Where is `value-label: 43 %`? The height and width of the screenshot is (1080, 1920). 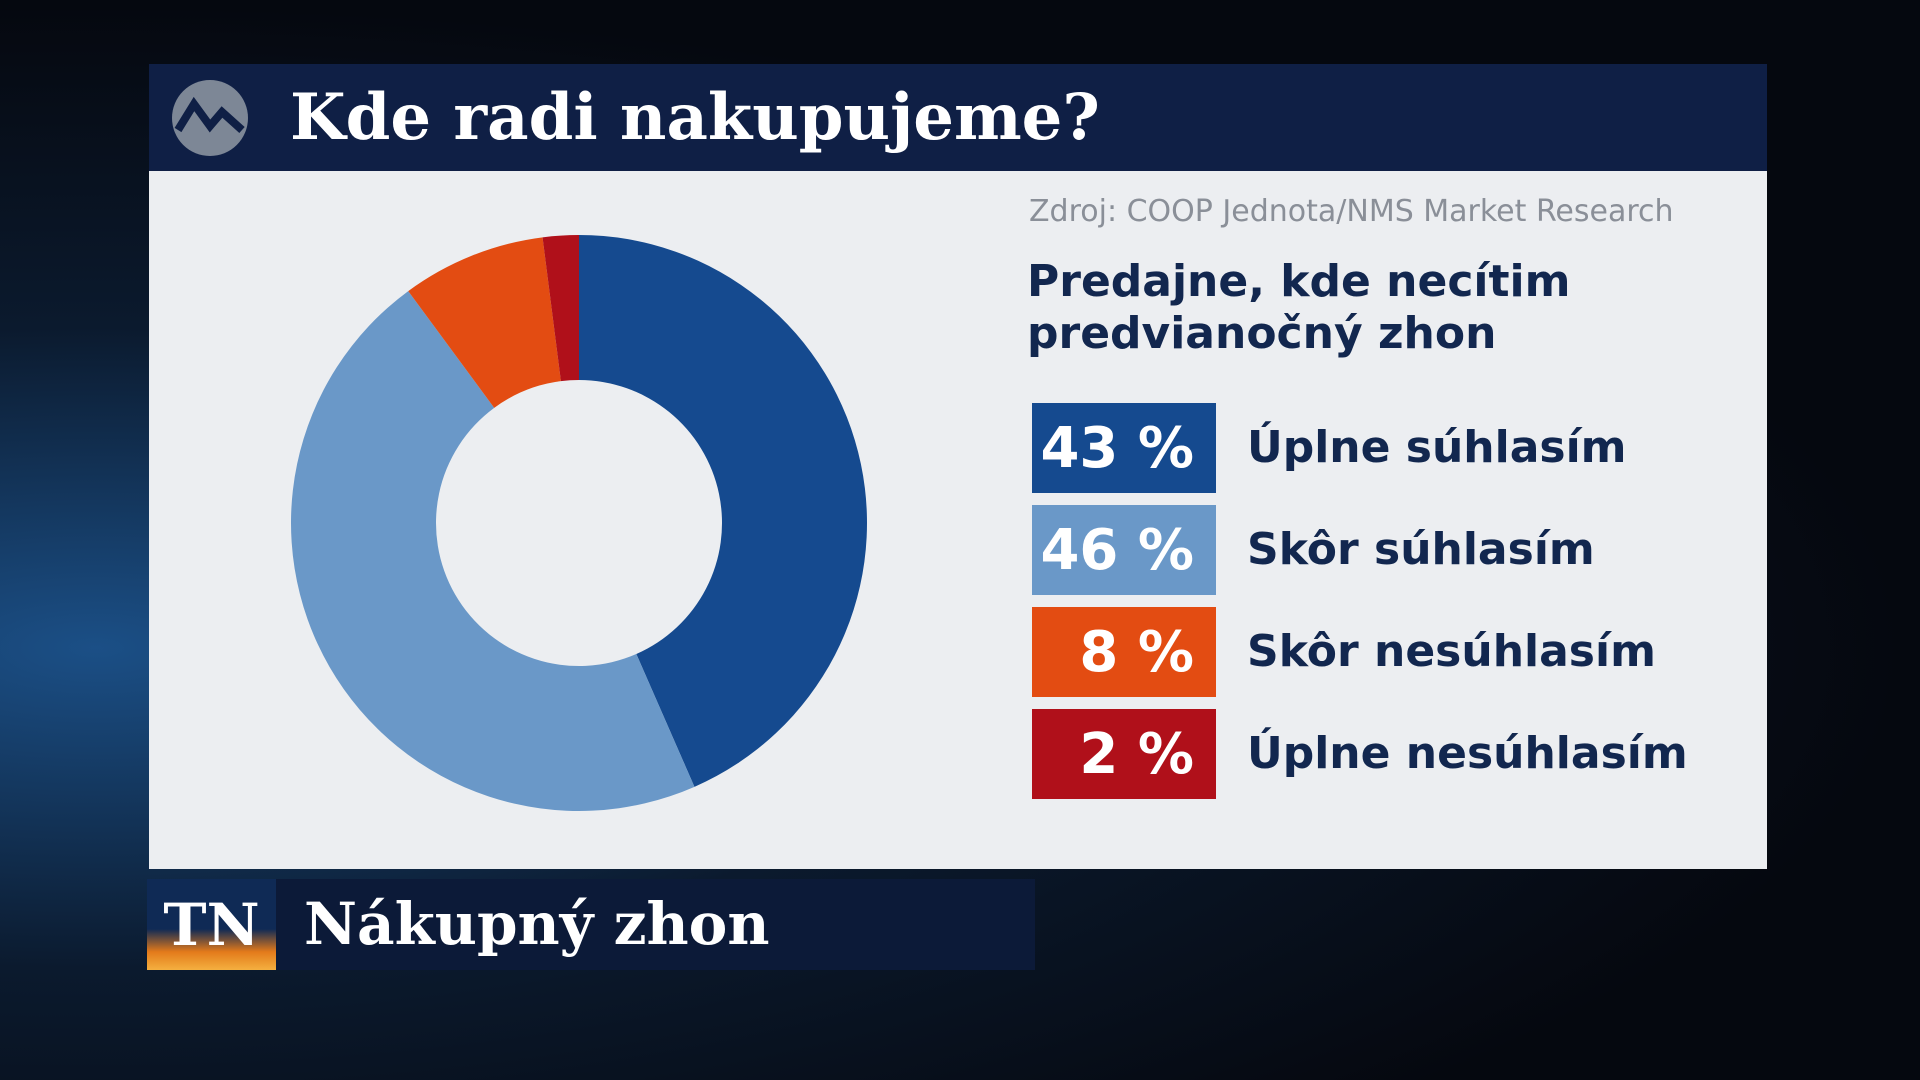 value-label: 43 % is located at coordinates (1124, 448).